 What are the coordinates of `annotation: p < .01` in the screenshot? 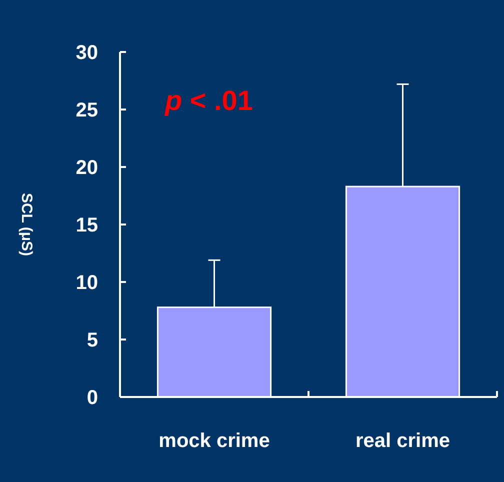 It's located at (208, 100).